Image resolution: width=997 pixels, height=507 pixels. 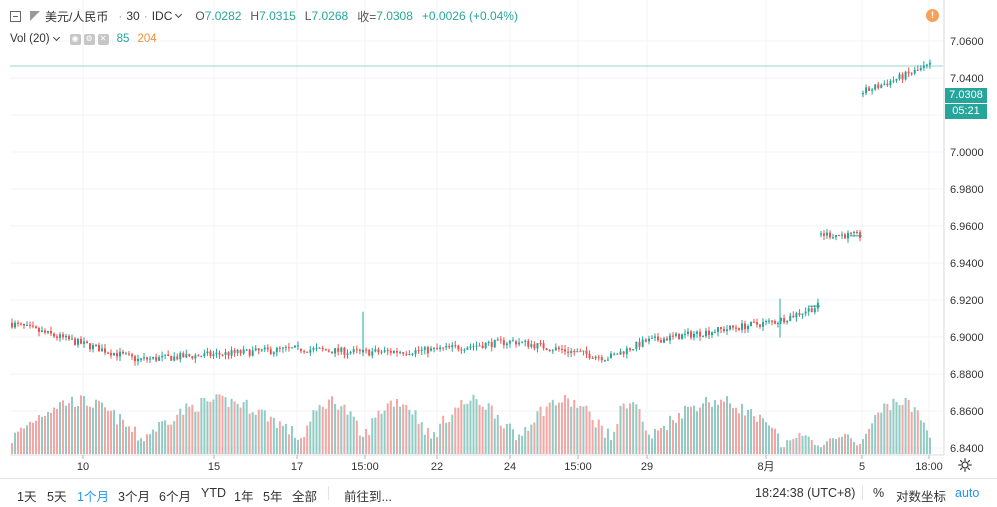 I want to click on log-scale-button: 对数坐标, so click(x=921, y=497).